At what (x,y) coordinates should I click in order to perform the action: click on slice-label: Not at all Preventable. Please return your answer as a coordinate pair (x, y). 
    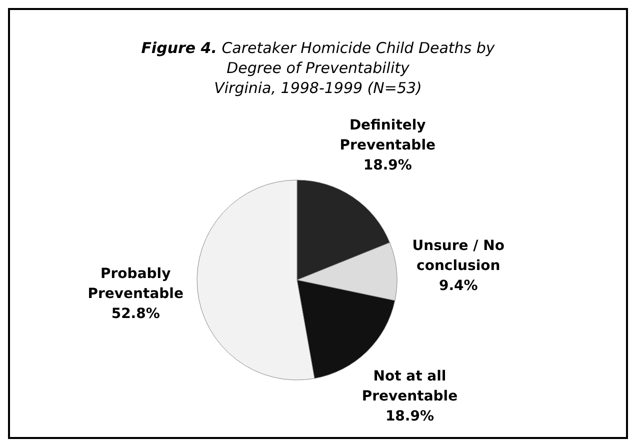
    Looking at the image, I should click on (410, 386).